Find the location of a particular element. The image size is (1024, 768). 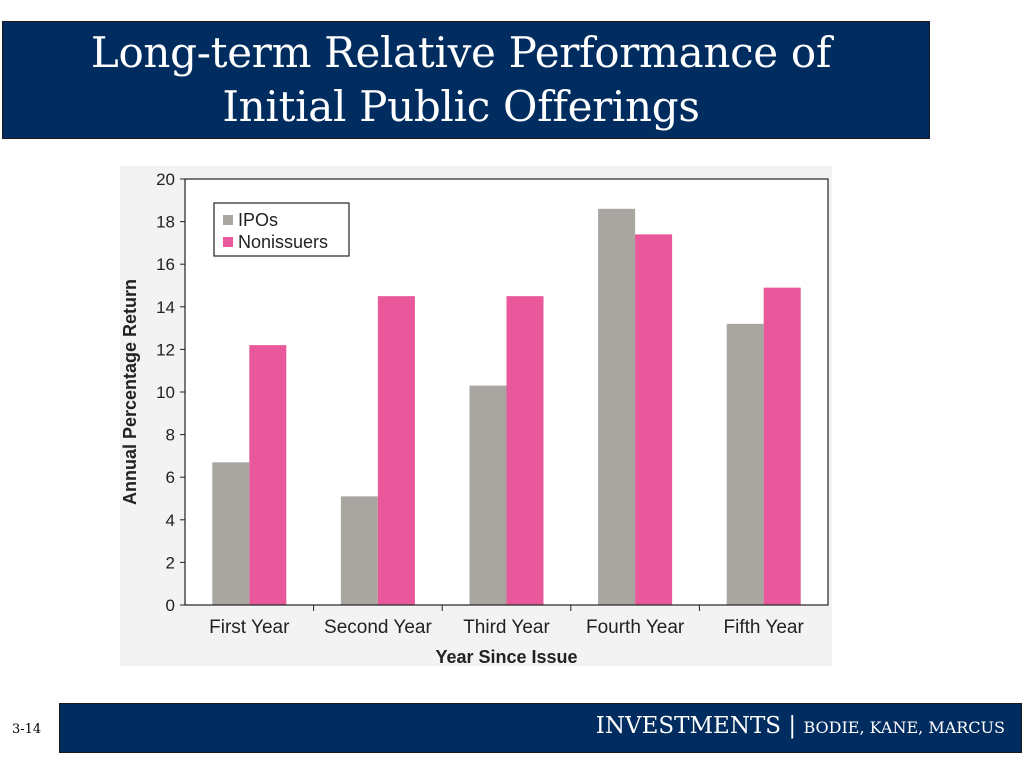

y-tick-label: 12 is located at coordinates (165, 349).